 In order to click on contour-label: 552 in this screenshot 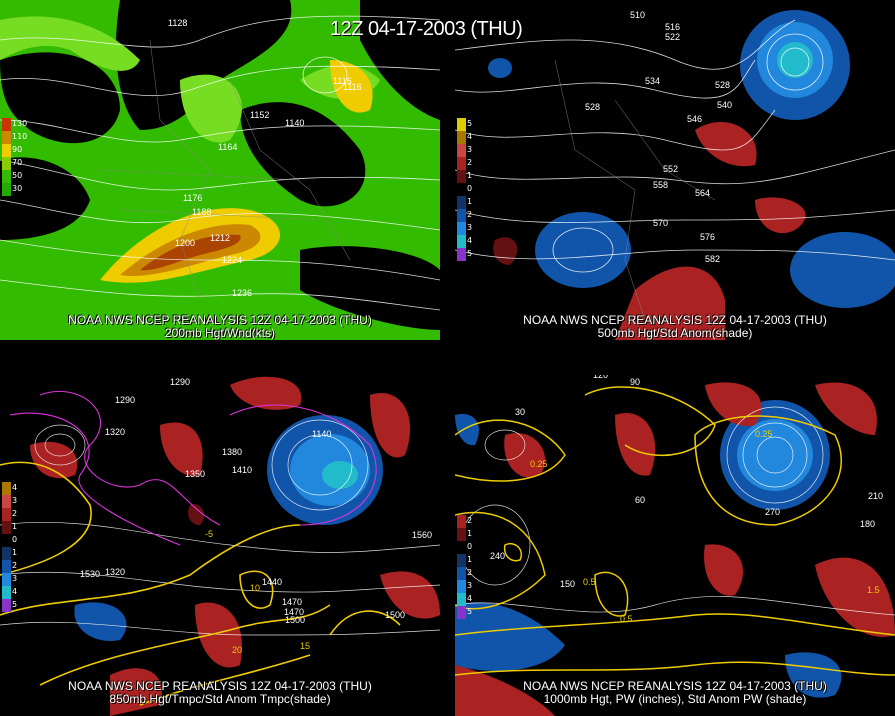, I will do `click(670, 169)`.